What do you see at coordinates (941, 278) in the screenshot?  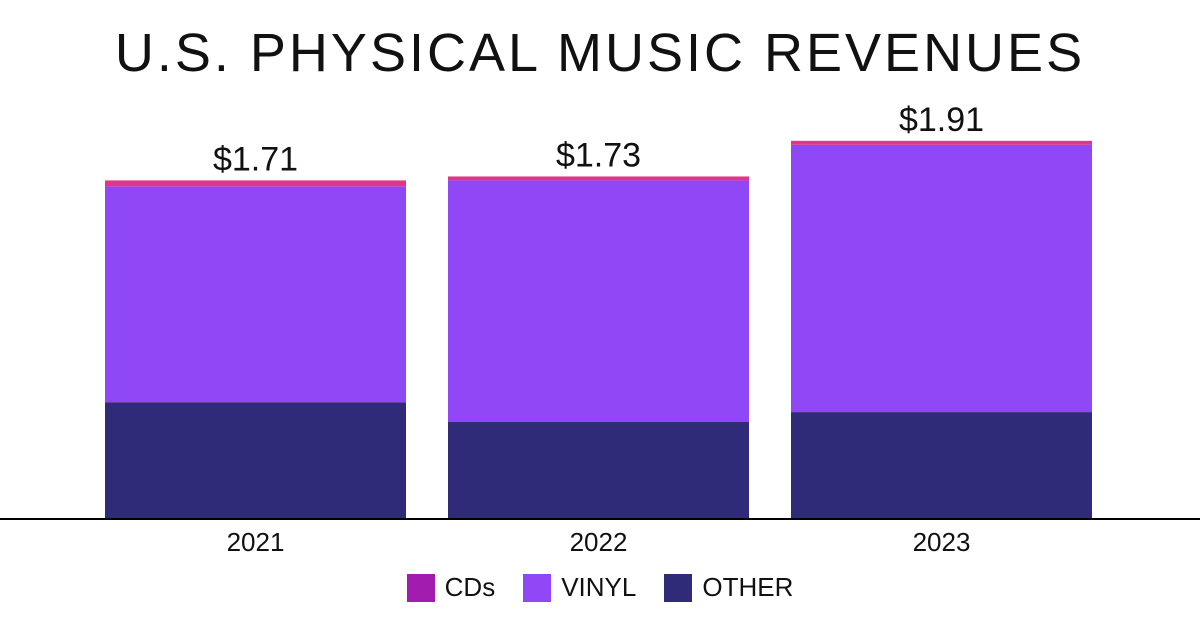 I see `bar-2023-vinyl` at bounding box center [941, 278].